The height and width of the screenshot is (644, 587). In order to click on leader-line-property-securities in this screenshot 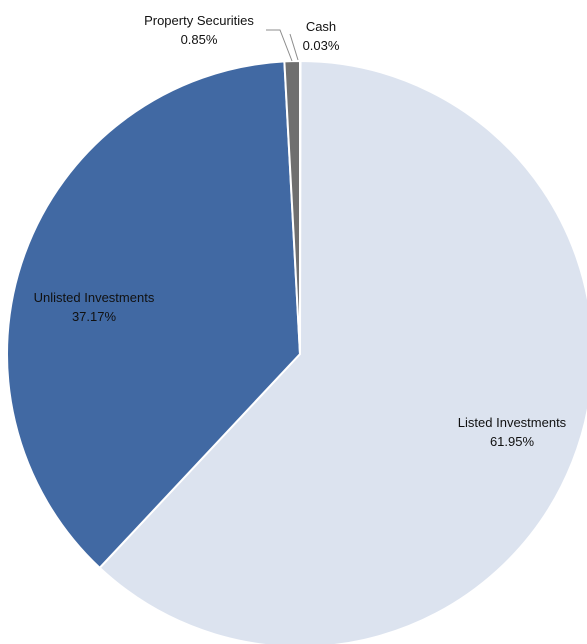, I will do `click(279, 45)`.